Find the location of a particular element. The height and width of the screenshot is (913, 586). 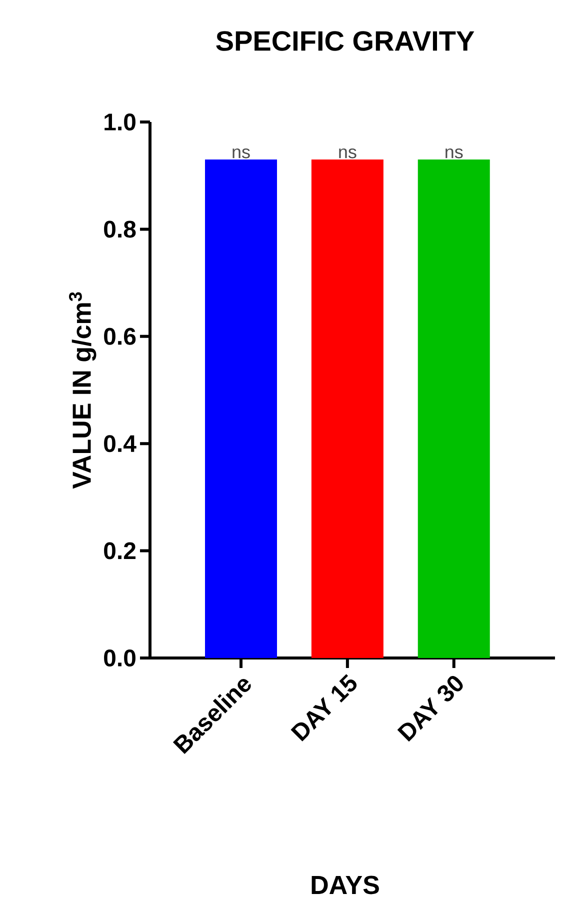

y-tick-label: 0.8 is located at coordinates (120, 229).